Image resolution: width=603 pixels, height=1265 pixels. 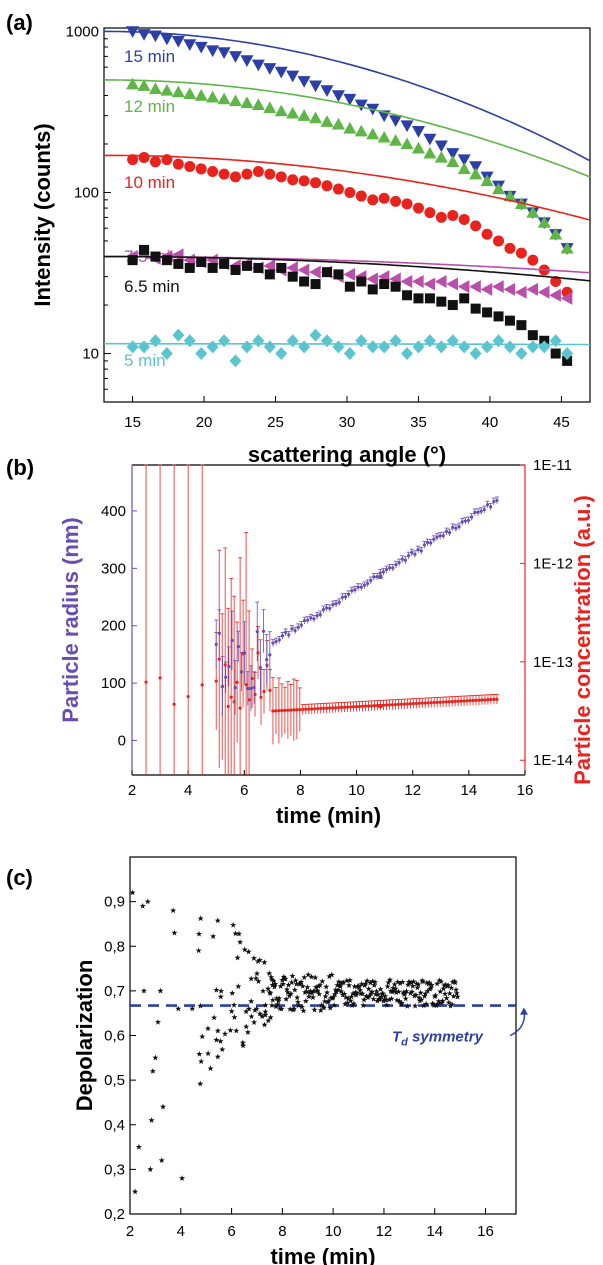 What do you see at coordinates (113, 626) in the screenshot?
I see `y-tick-label-b: 200` at bounding box center [113, 626].